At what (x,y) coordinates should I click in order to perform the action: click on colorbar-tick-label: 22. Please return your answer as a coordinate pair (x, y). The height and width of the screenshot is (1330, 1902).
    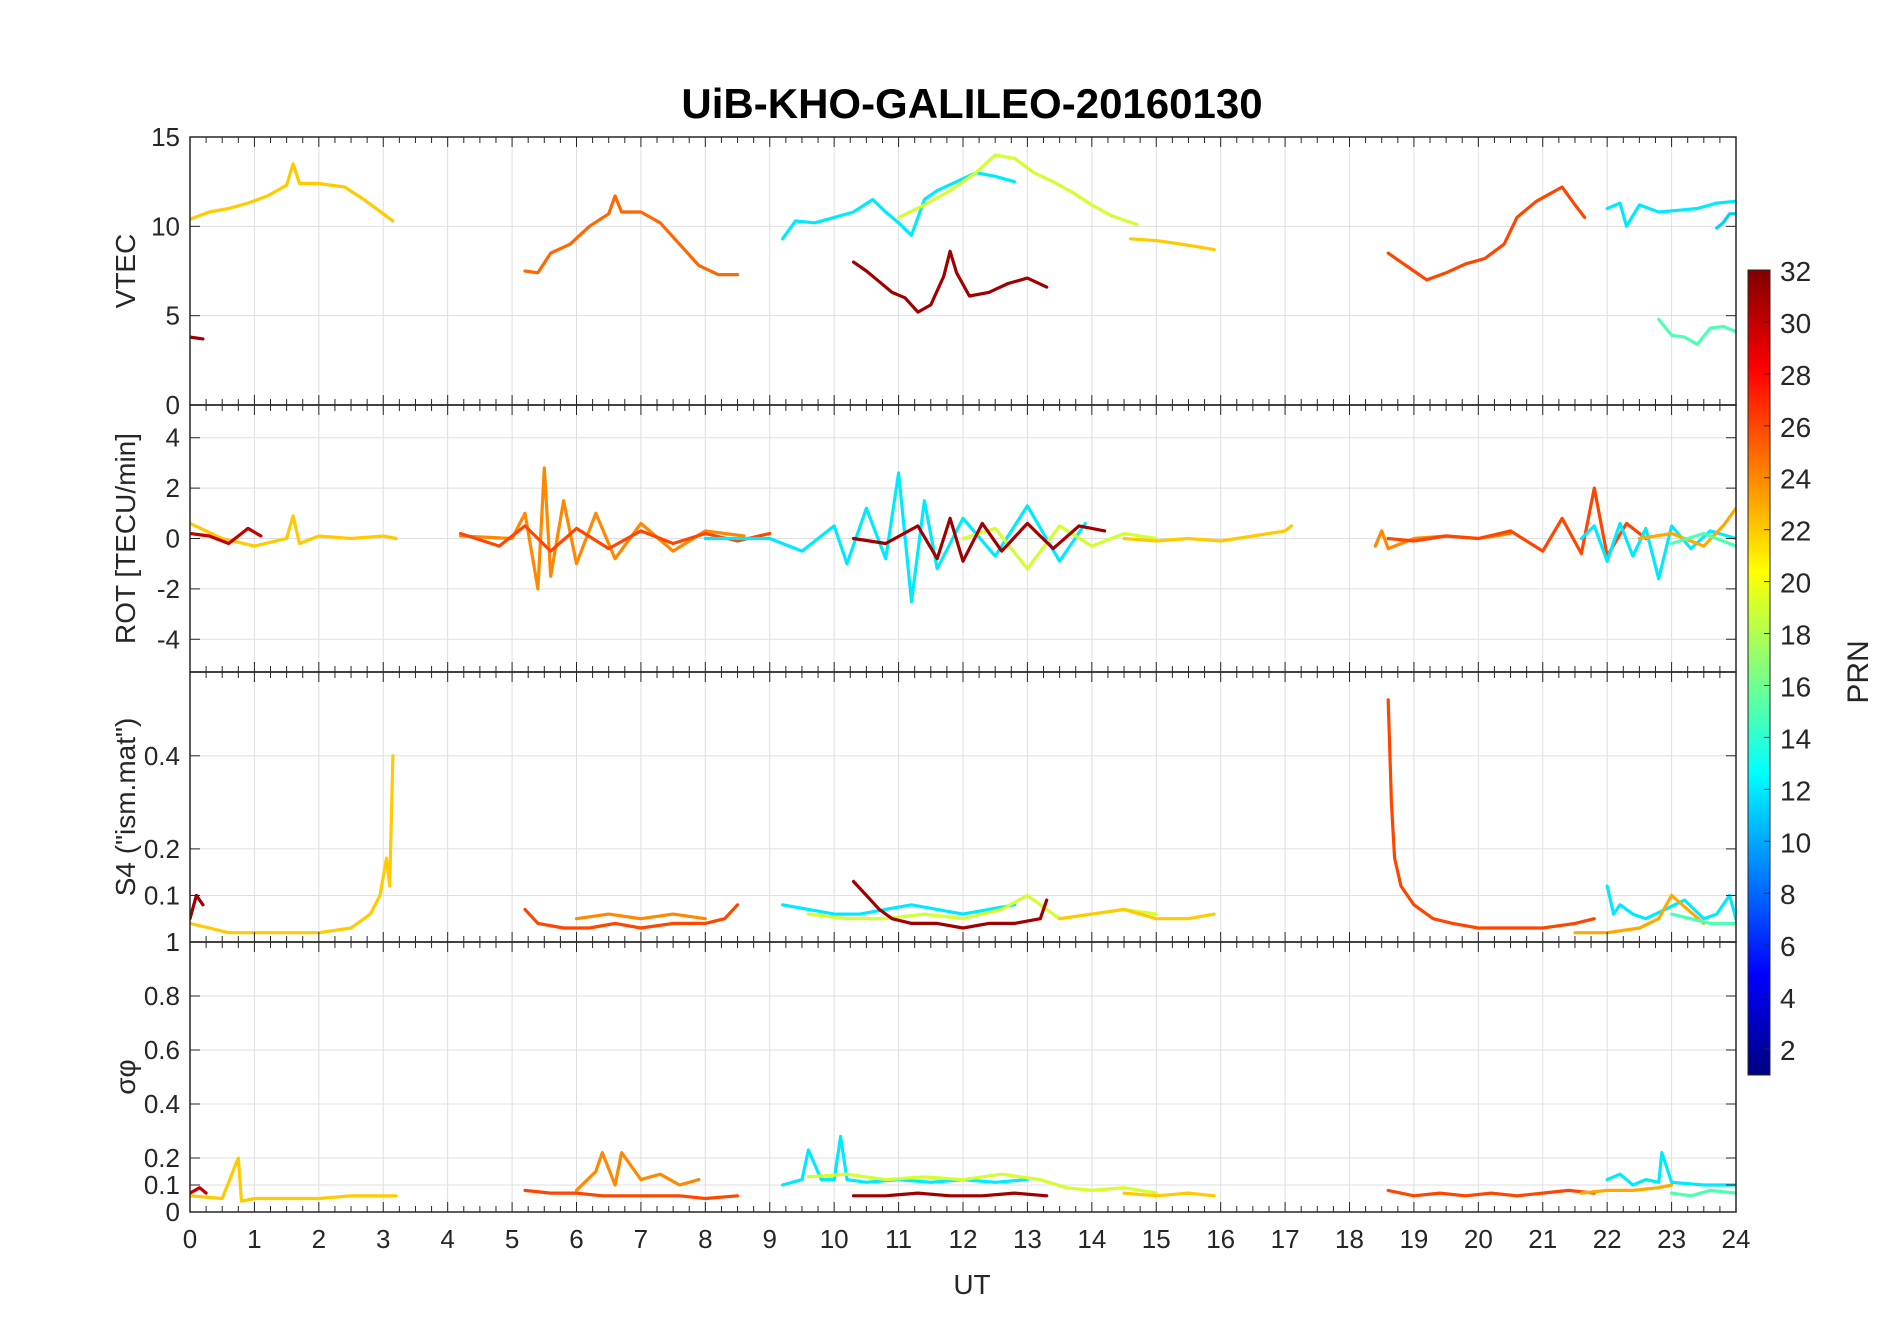
    Looking at the image, I should click on (1795, 531).